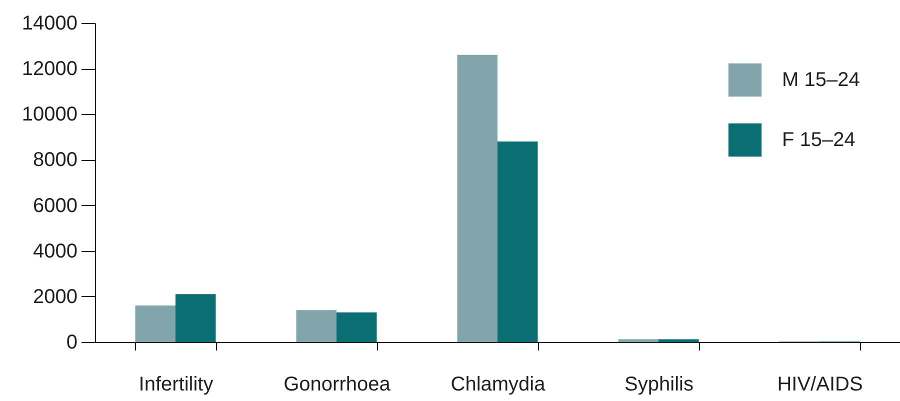  Describe the element at coordinates (55, 251) in the screenshot. I see `y-tick-label: 4000` at that location.